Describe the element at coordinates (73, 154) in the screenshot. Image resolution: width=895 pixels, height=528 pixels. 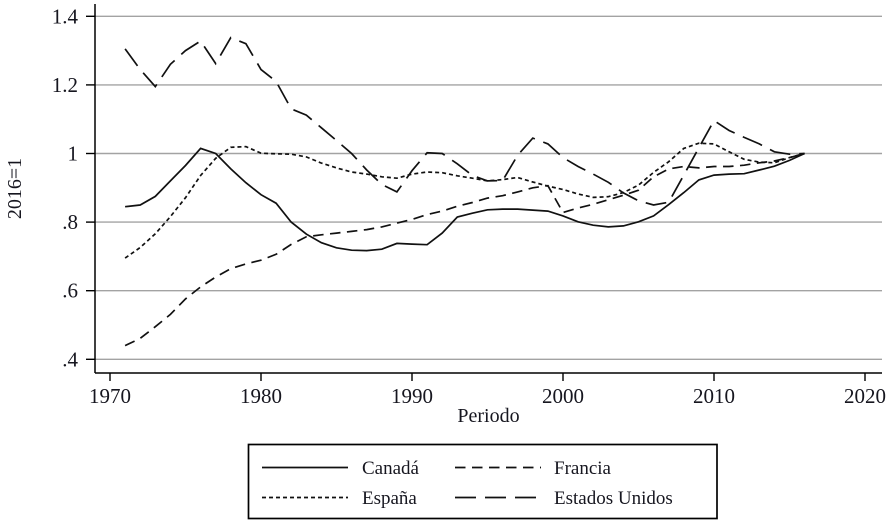
I see `y-tick-label: 1` at that location.